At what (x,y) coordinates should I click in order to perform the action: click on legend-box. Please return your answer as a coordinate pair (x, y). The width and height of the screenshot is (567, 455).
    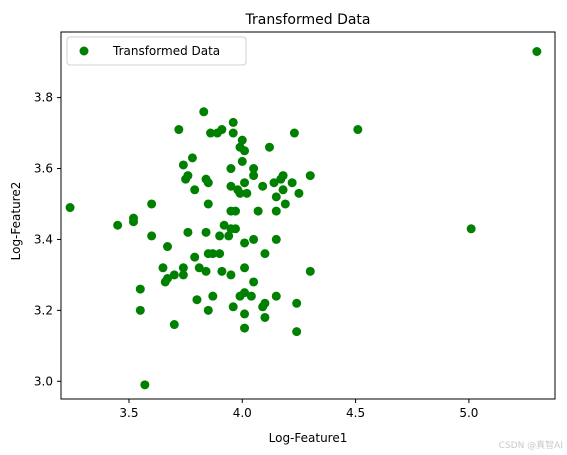
    Looking at the image, I should click on (156, 51).